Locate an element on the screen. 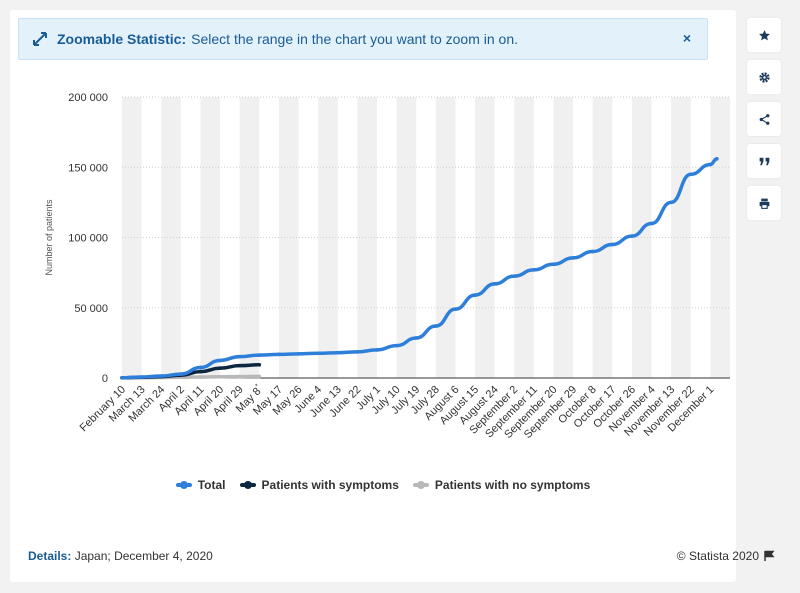 This screenshot has height=593, width=800. favorite-button is located at coordinates (764, 35).